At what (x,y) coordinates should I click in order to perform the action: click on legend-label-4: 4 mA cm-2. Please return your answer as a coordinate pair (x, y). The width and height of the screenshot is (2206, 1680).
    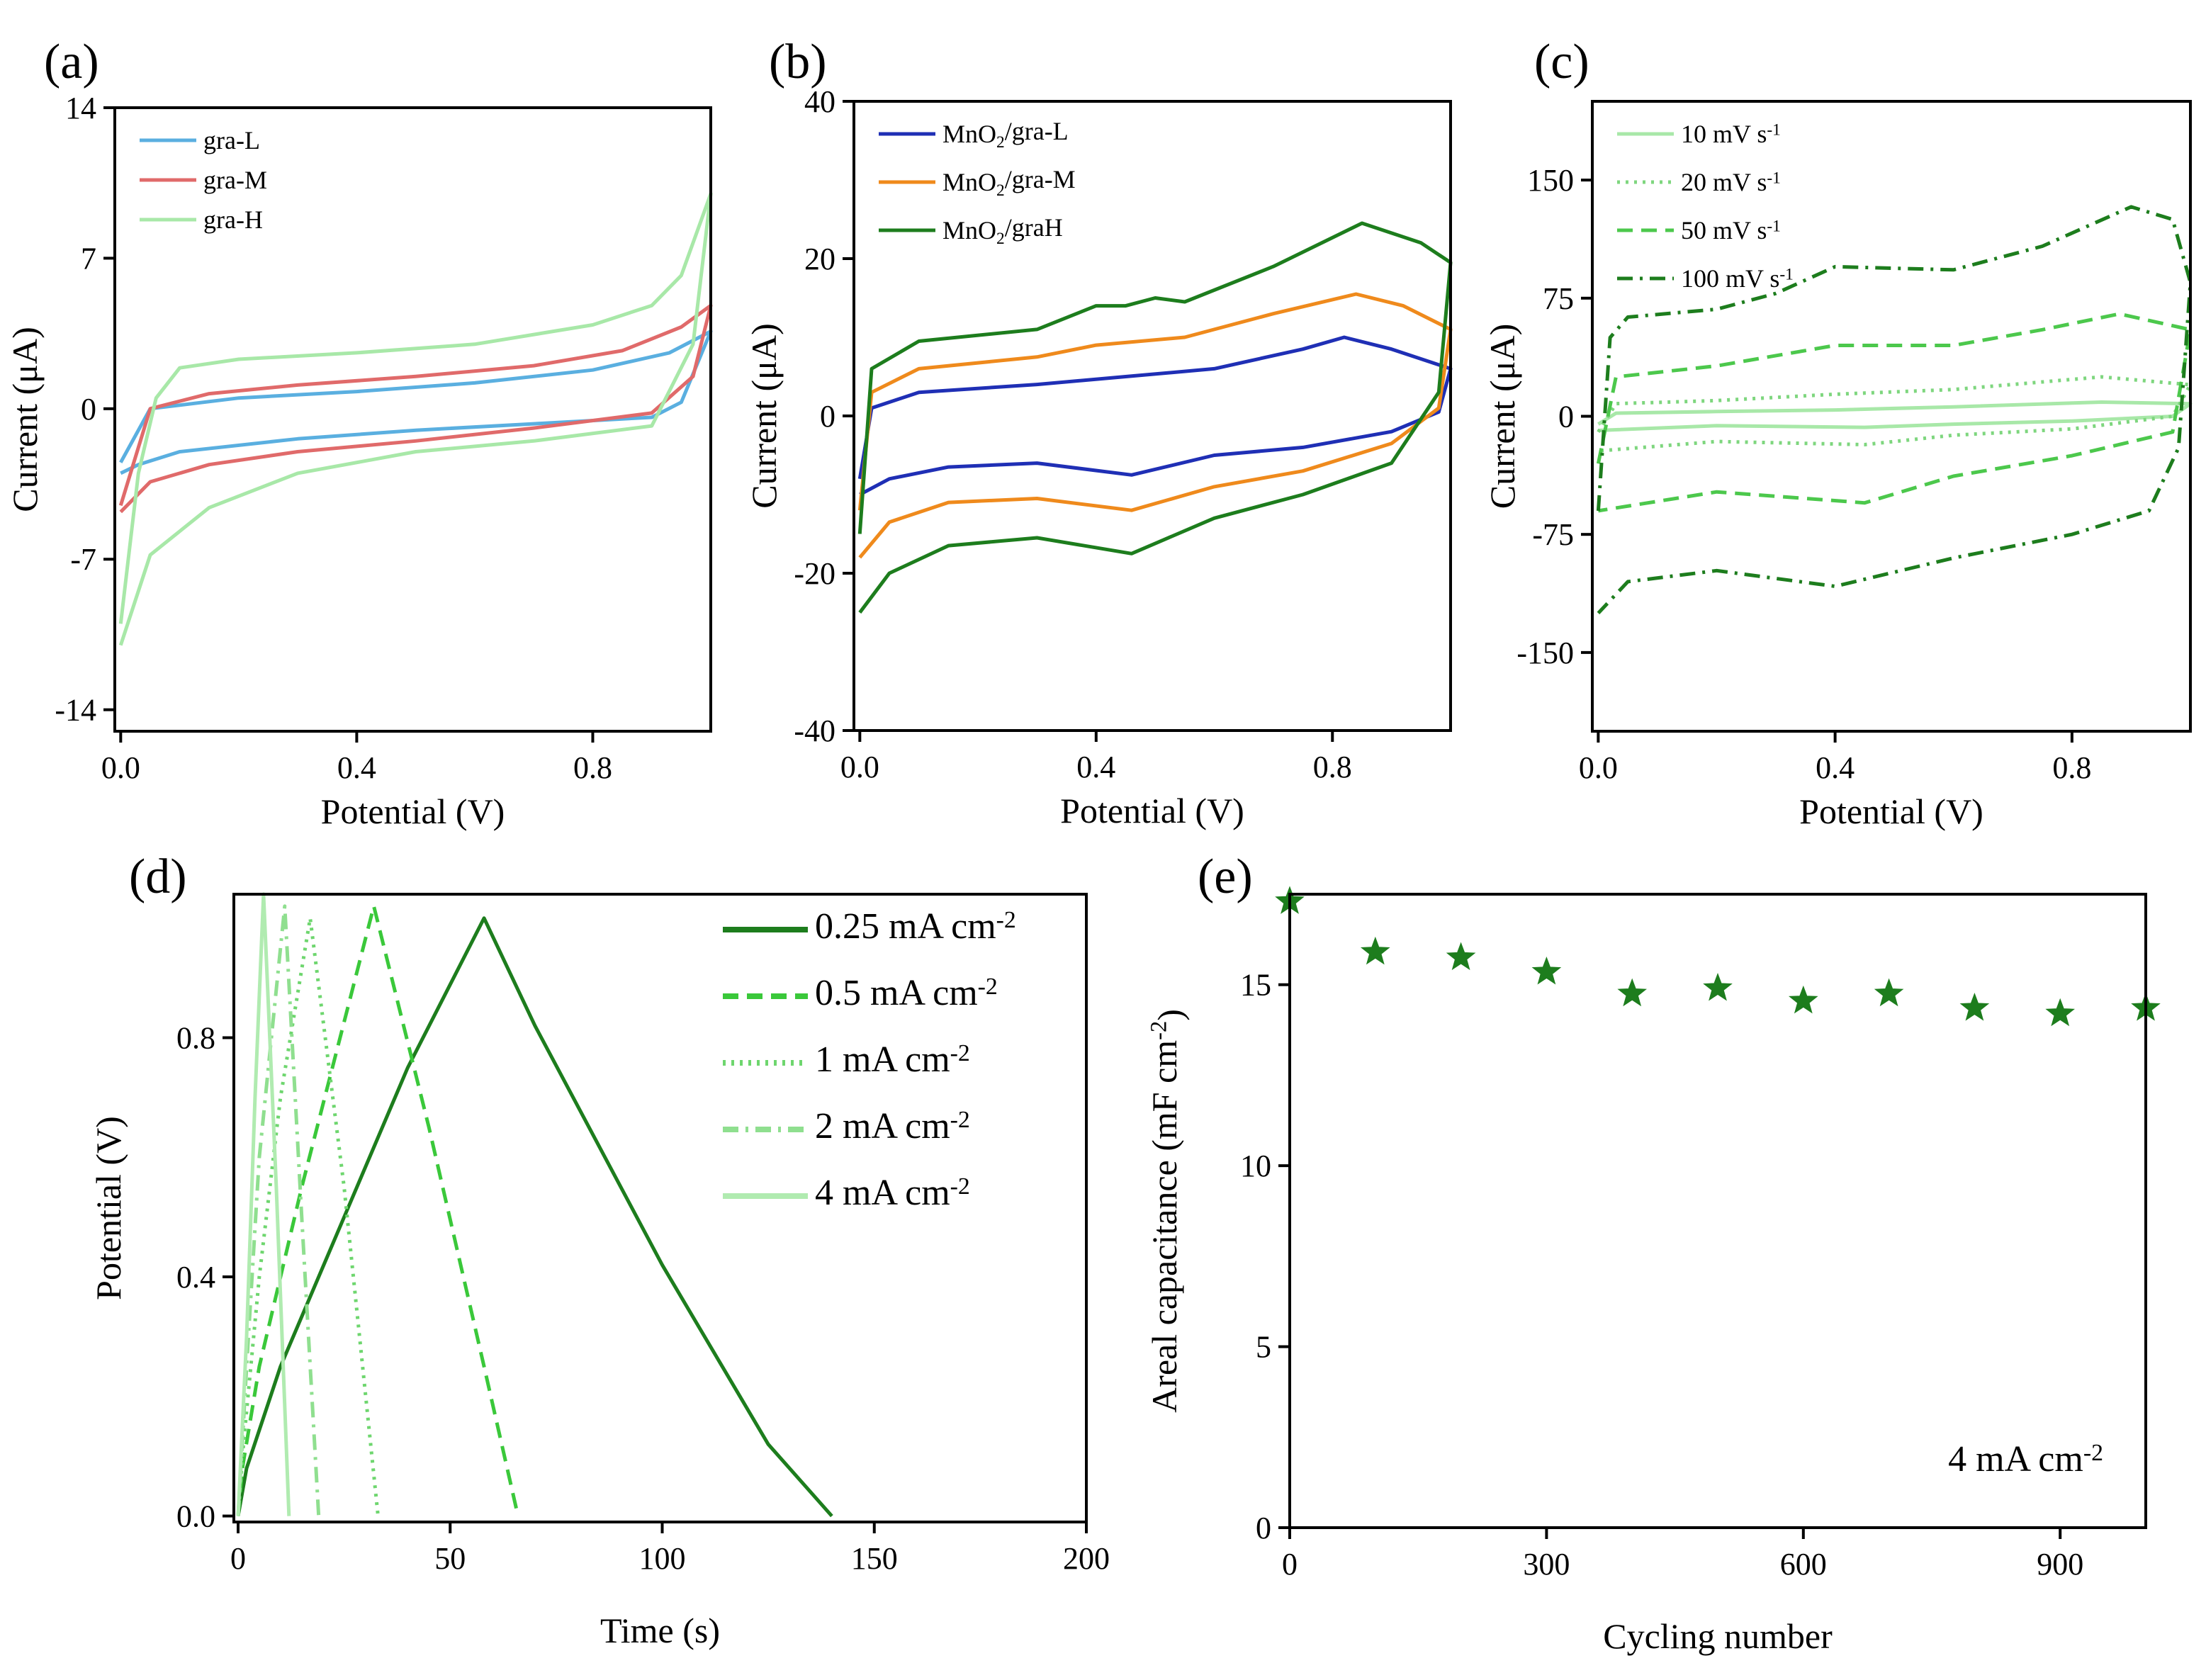
    Looking at the image, I should click on (893, 1193).